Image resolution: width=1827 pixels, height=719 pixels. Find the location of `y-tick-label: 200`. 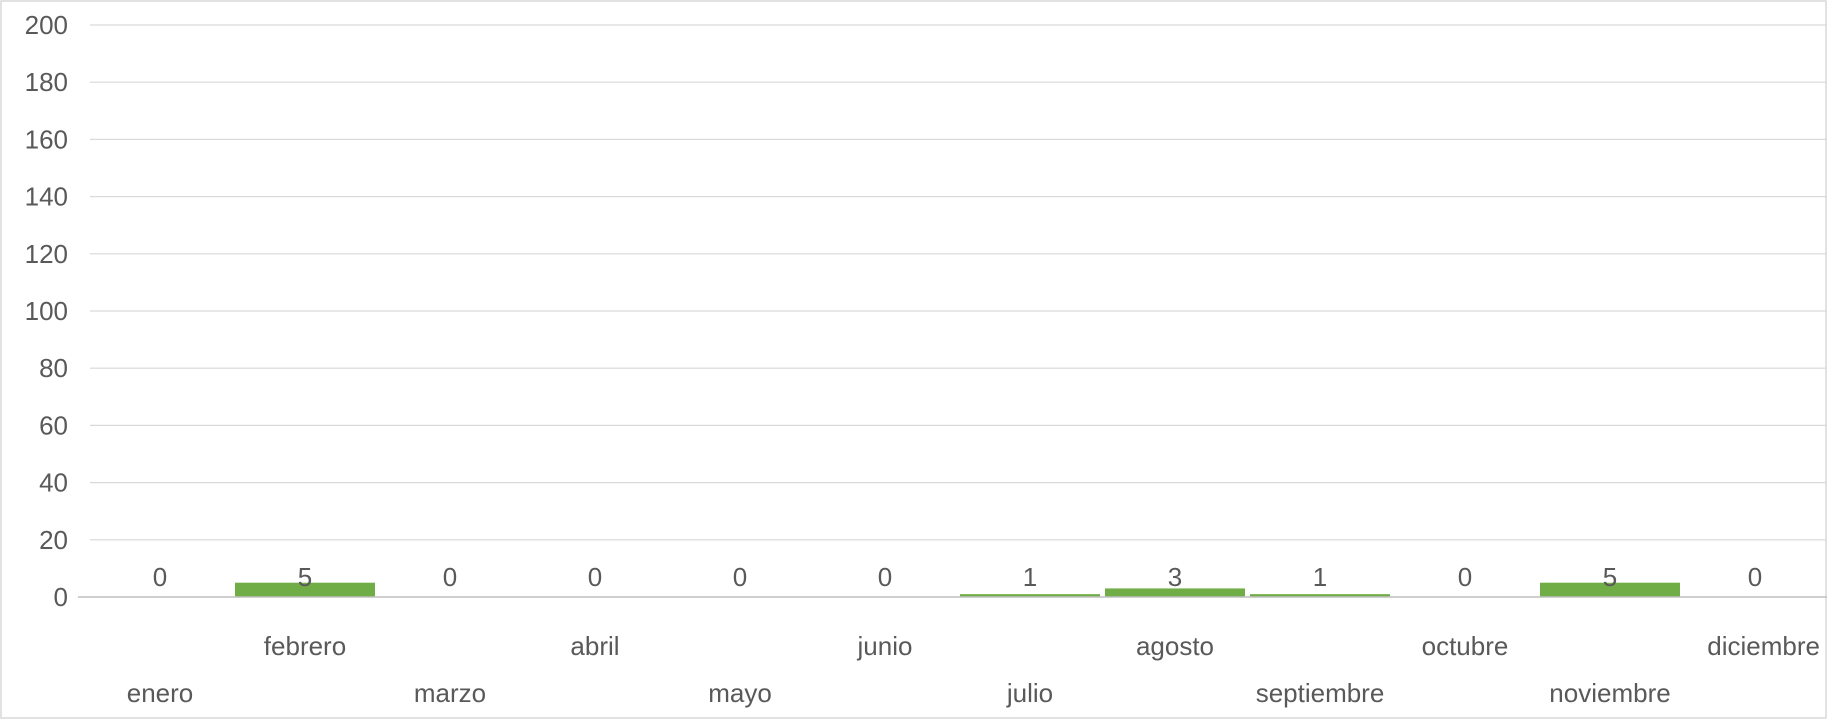

y-tick-label: 200 is located at coordinates (46, 25).